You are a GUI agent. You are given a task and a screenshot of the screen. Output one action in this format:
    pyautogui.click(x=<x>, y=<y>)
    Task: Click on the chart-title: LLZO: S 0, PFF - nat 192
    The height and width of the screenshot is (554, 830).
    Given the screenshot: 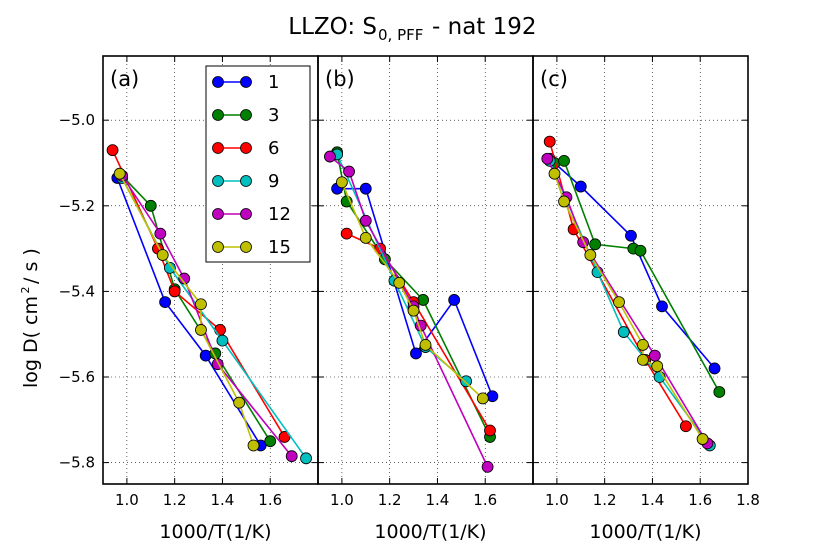 What is the action you would take?
    pyautogui.click(x=412, y=29)
    